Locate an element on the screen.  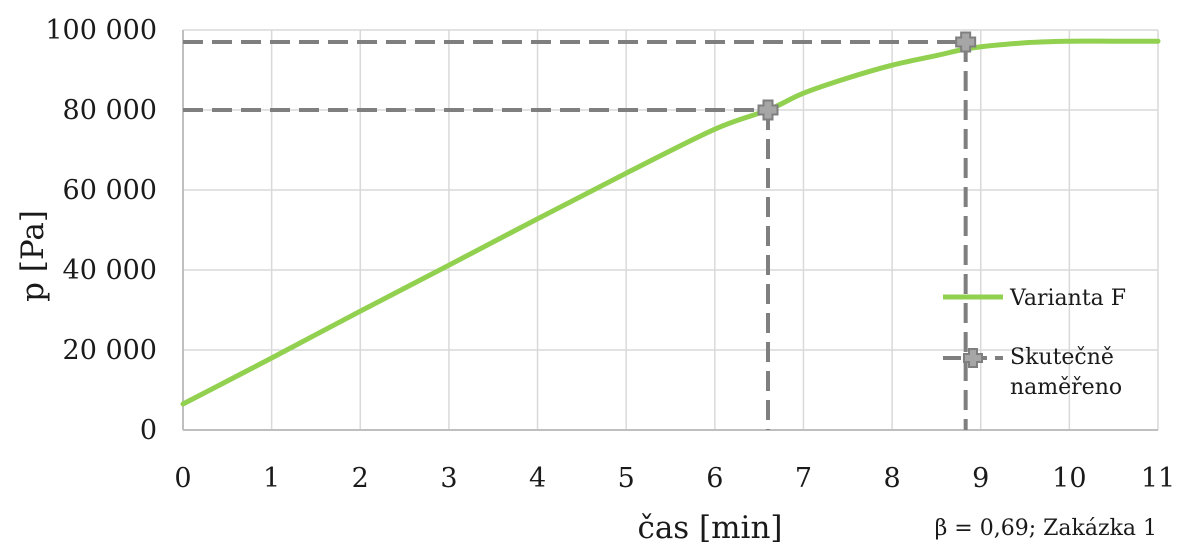
legend-label-measured-line: naměřeno is located at coordinates (1066, 387).